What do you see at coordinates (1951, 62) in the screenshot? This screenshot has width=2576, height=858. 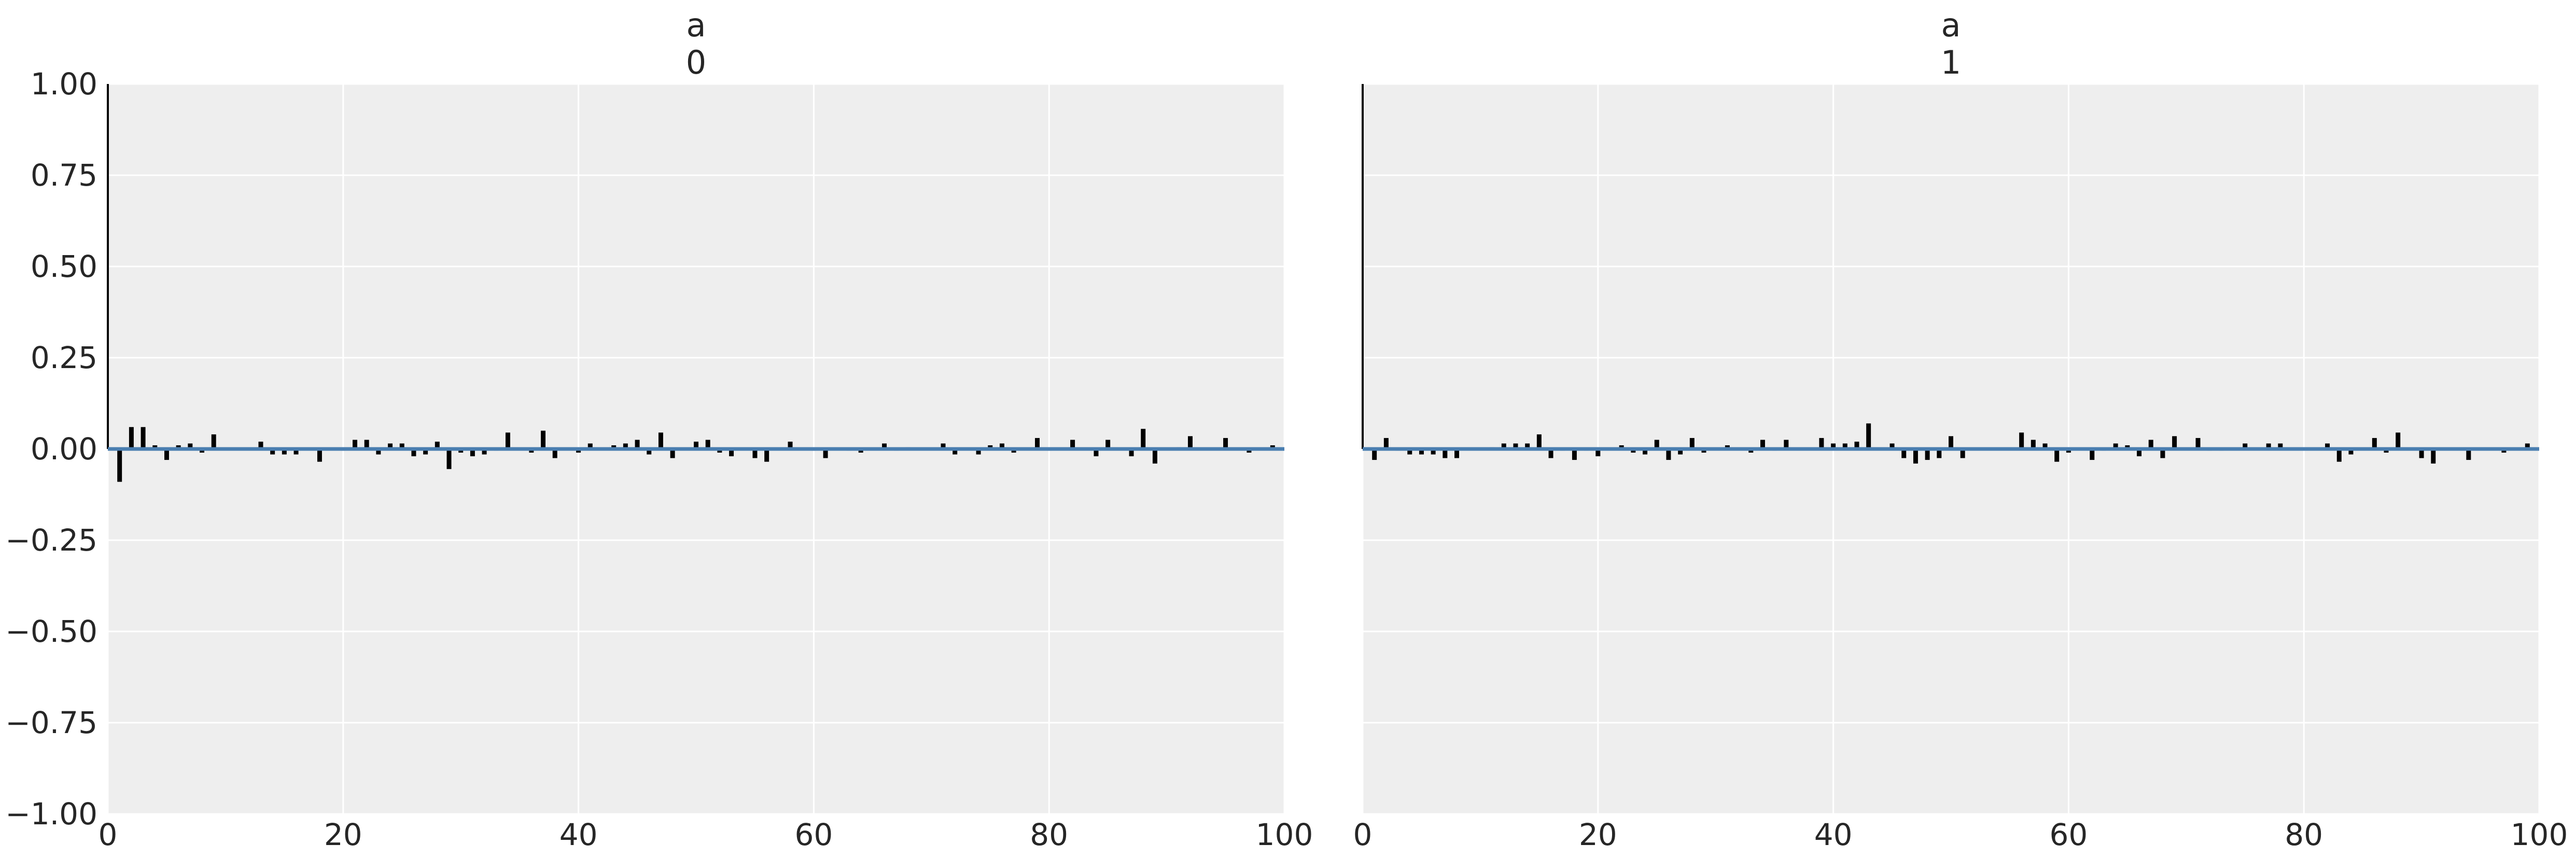 I see `panel-title-index: 1` at bounding box center [1951, 62].